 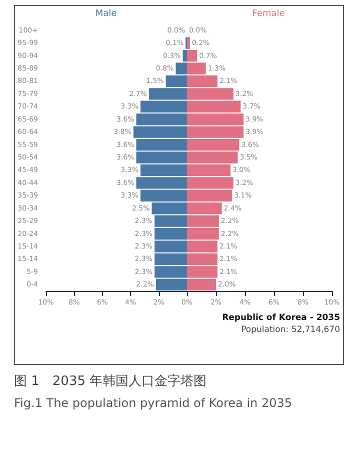 I want to click on text: Republic of Korea - 2035, so click(x=281, y=318).